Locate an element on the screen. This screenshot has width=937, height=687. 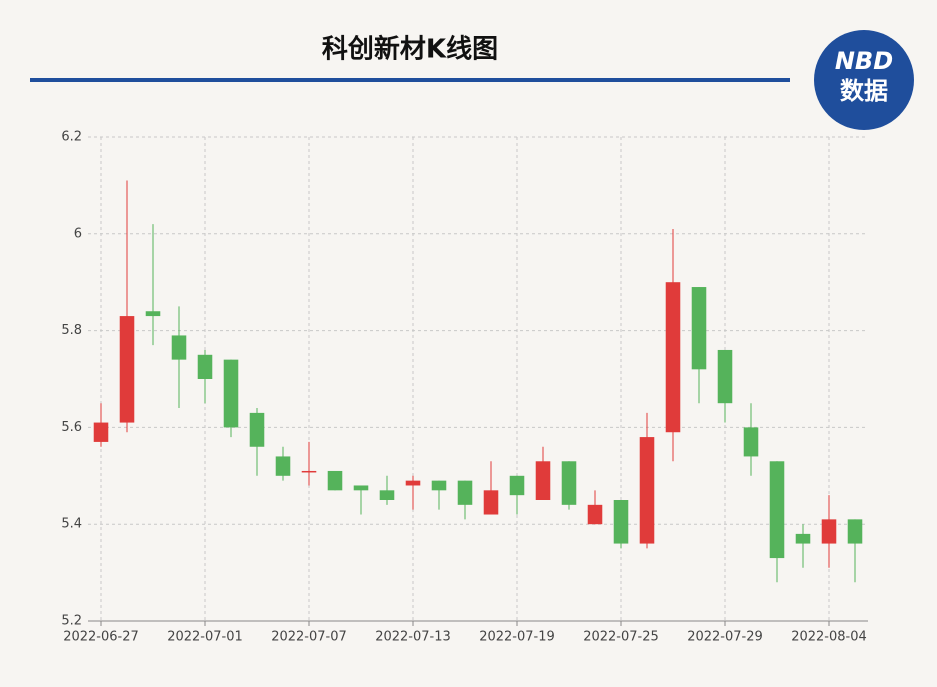
y-tick-label: 5.8 is located at coordinates (71, 330).